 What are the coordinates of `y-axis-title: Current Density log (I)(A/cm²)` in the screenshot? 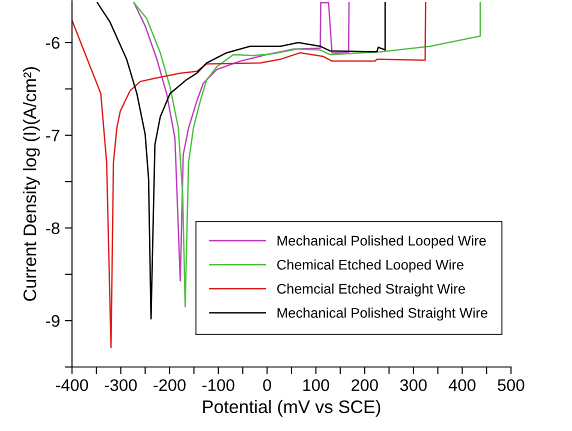 It's located at (31, 184).